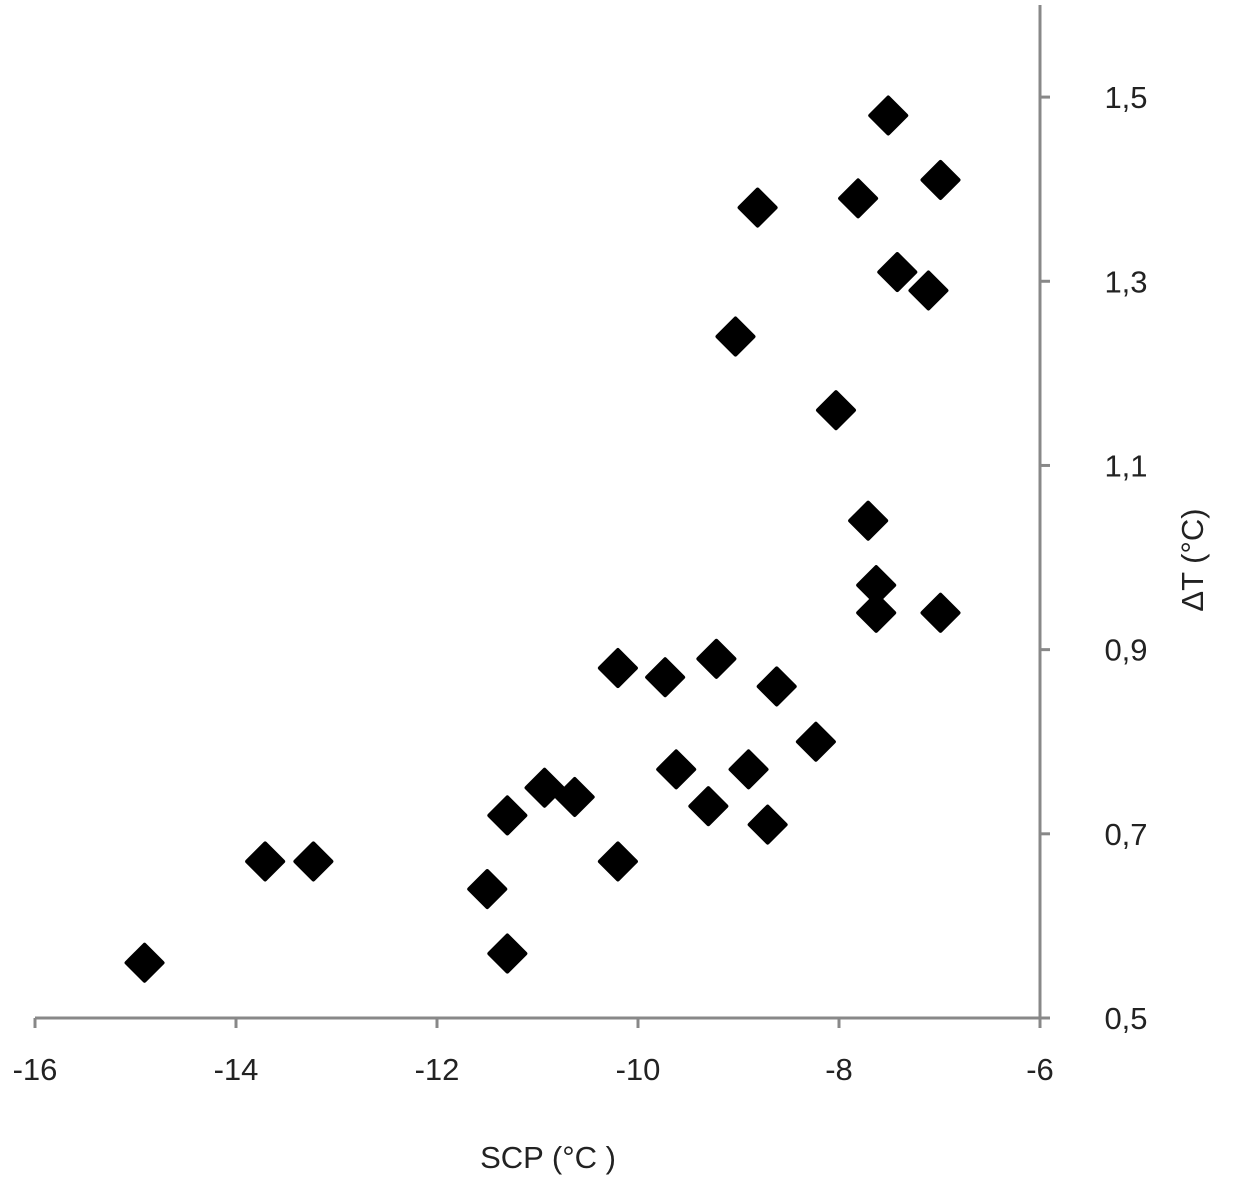  Describe the element at coordinates (1125, 1018) in the screenshot. I see `y-tick-label: 0,5` at that location.